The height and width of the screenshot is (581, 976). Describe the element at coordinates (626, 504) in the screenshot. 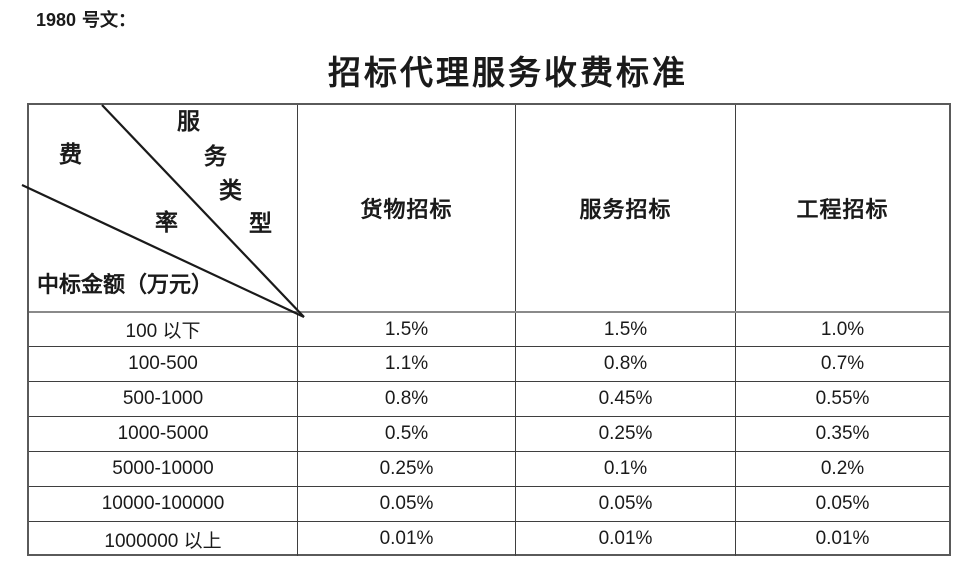

I see `service-rate-cell: 0.05%` at that location.